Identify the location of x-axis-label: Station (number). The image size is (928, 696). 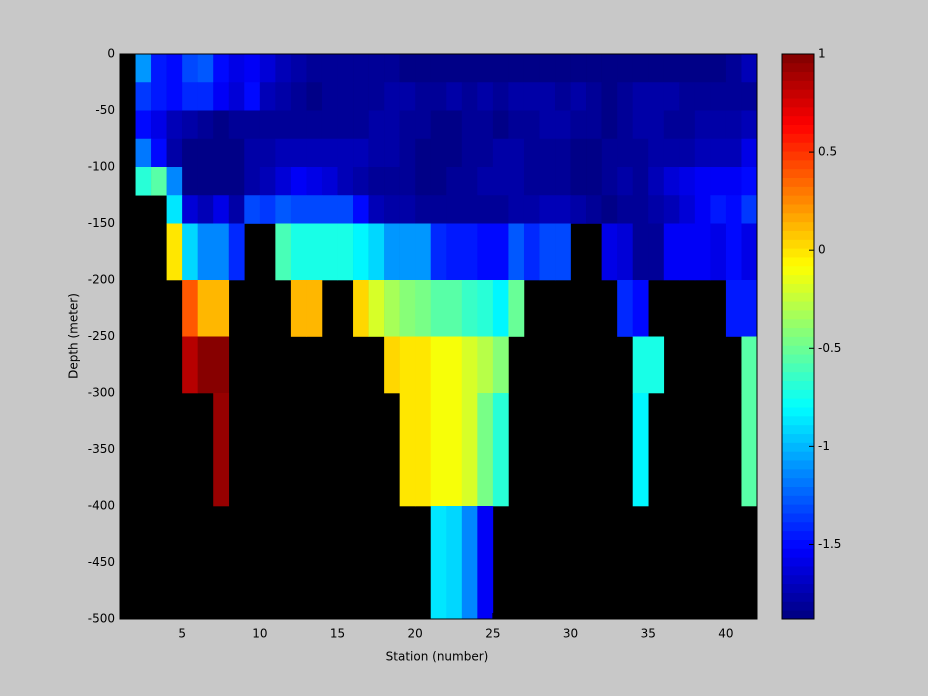
(437, 657).